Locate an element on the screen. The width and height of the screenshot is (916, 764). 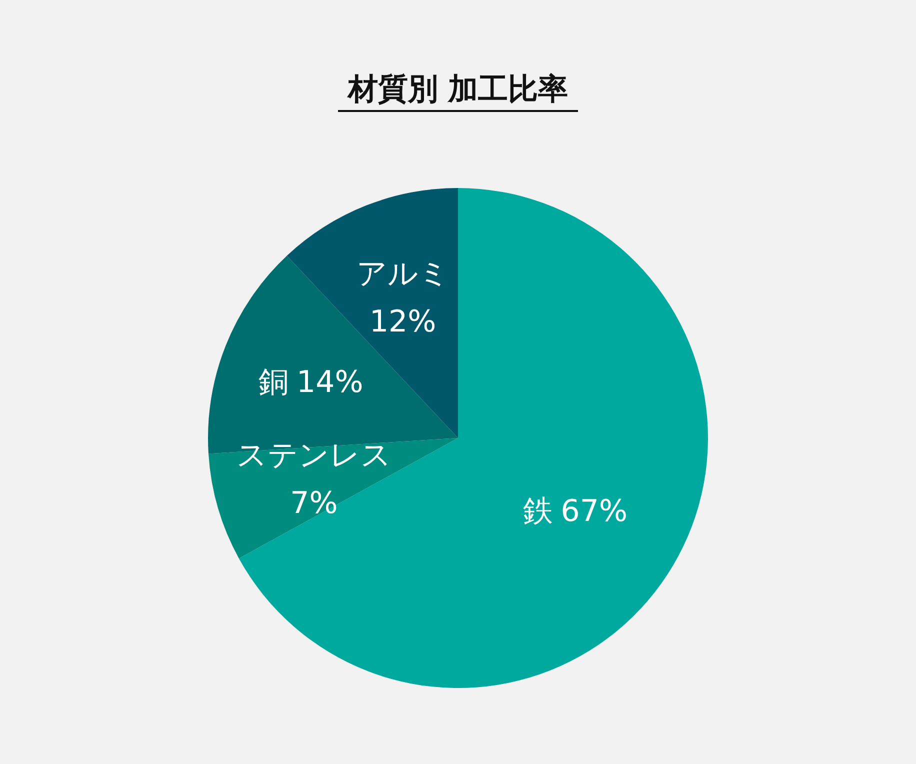
data-label: 14% is located at coordinates (330, 382).